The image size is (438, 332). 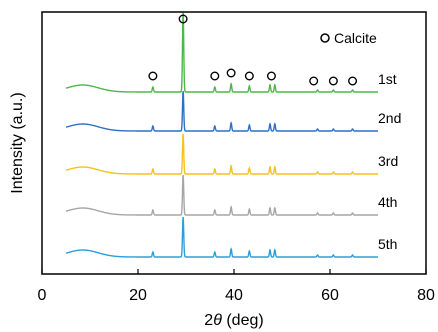 What do you see at coordinates (389, 118) in the screenshot?
I see `series-label-2nd: 2nd` at bounding box center [389, 118].